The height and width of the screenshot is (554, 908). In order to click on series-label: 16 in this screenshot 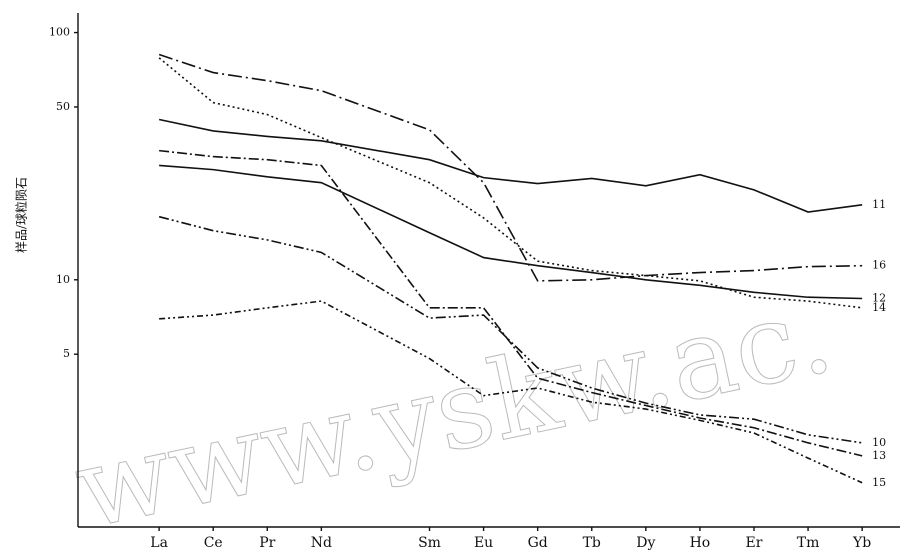, I will do `click(879, 265)`.